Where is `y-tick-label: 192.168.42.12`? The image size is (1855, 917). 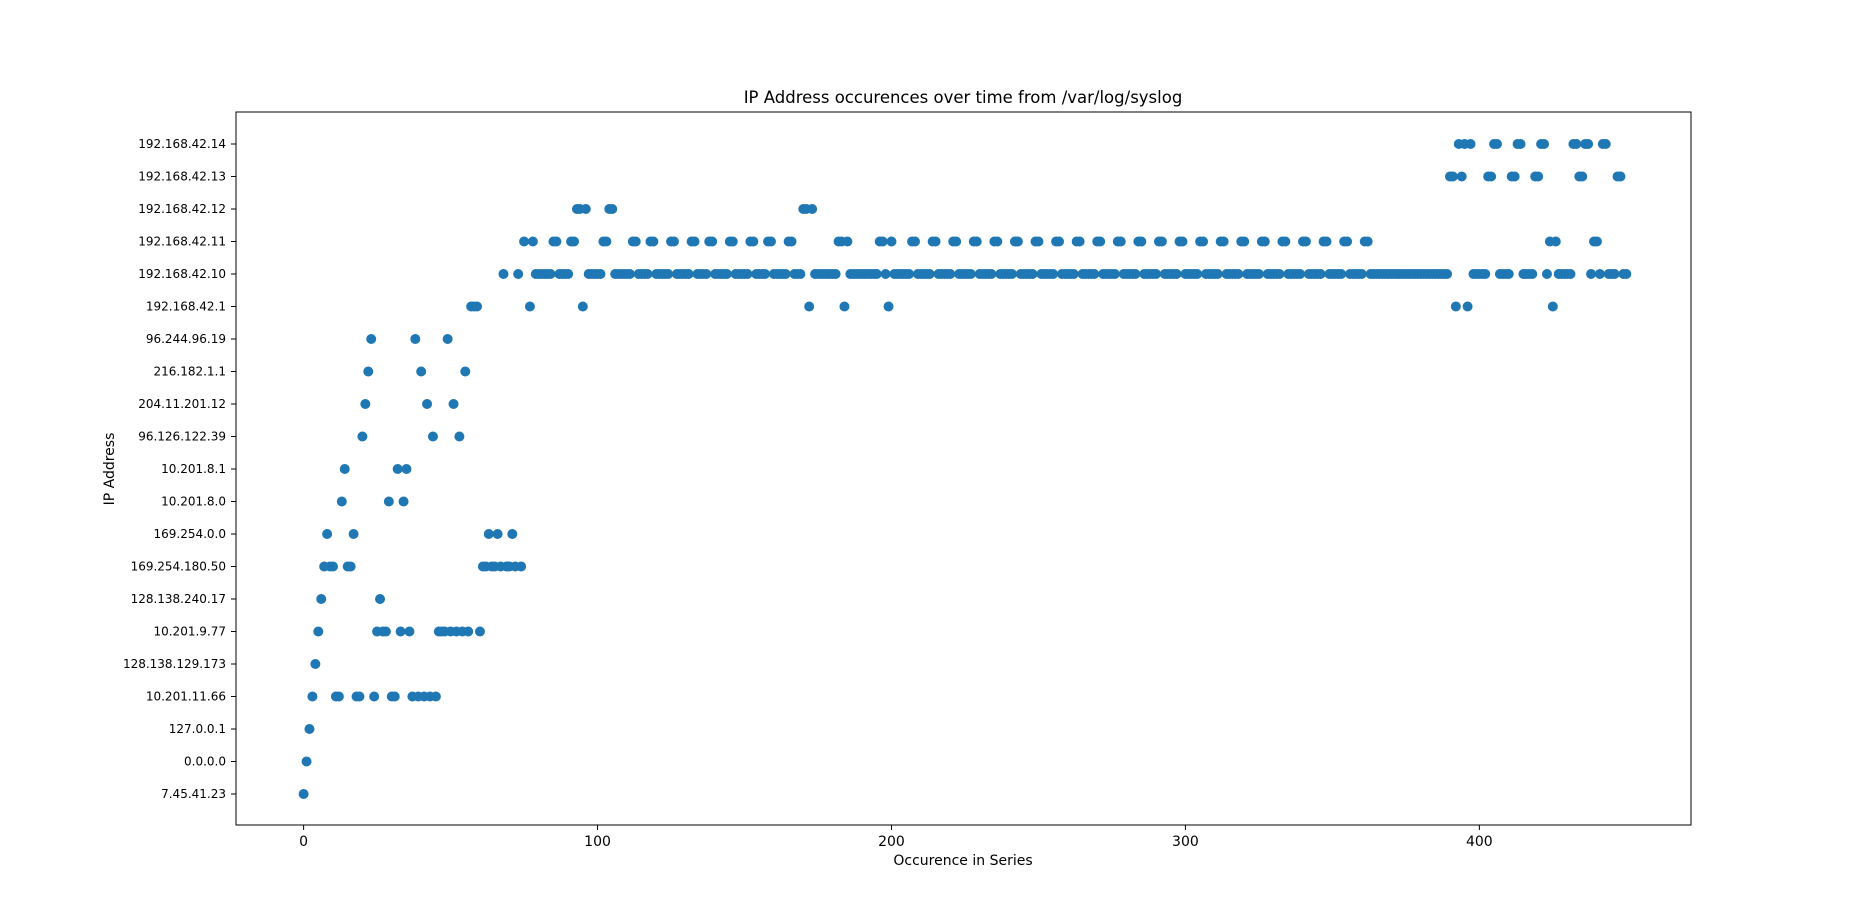
y-tick-label: 192.168.42.12 is located at coordinates (182, 209).